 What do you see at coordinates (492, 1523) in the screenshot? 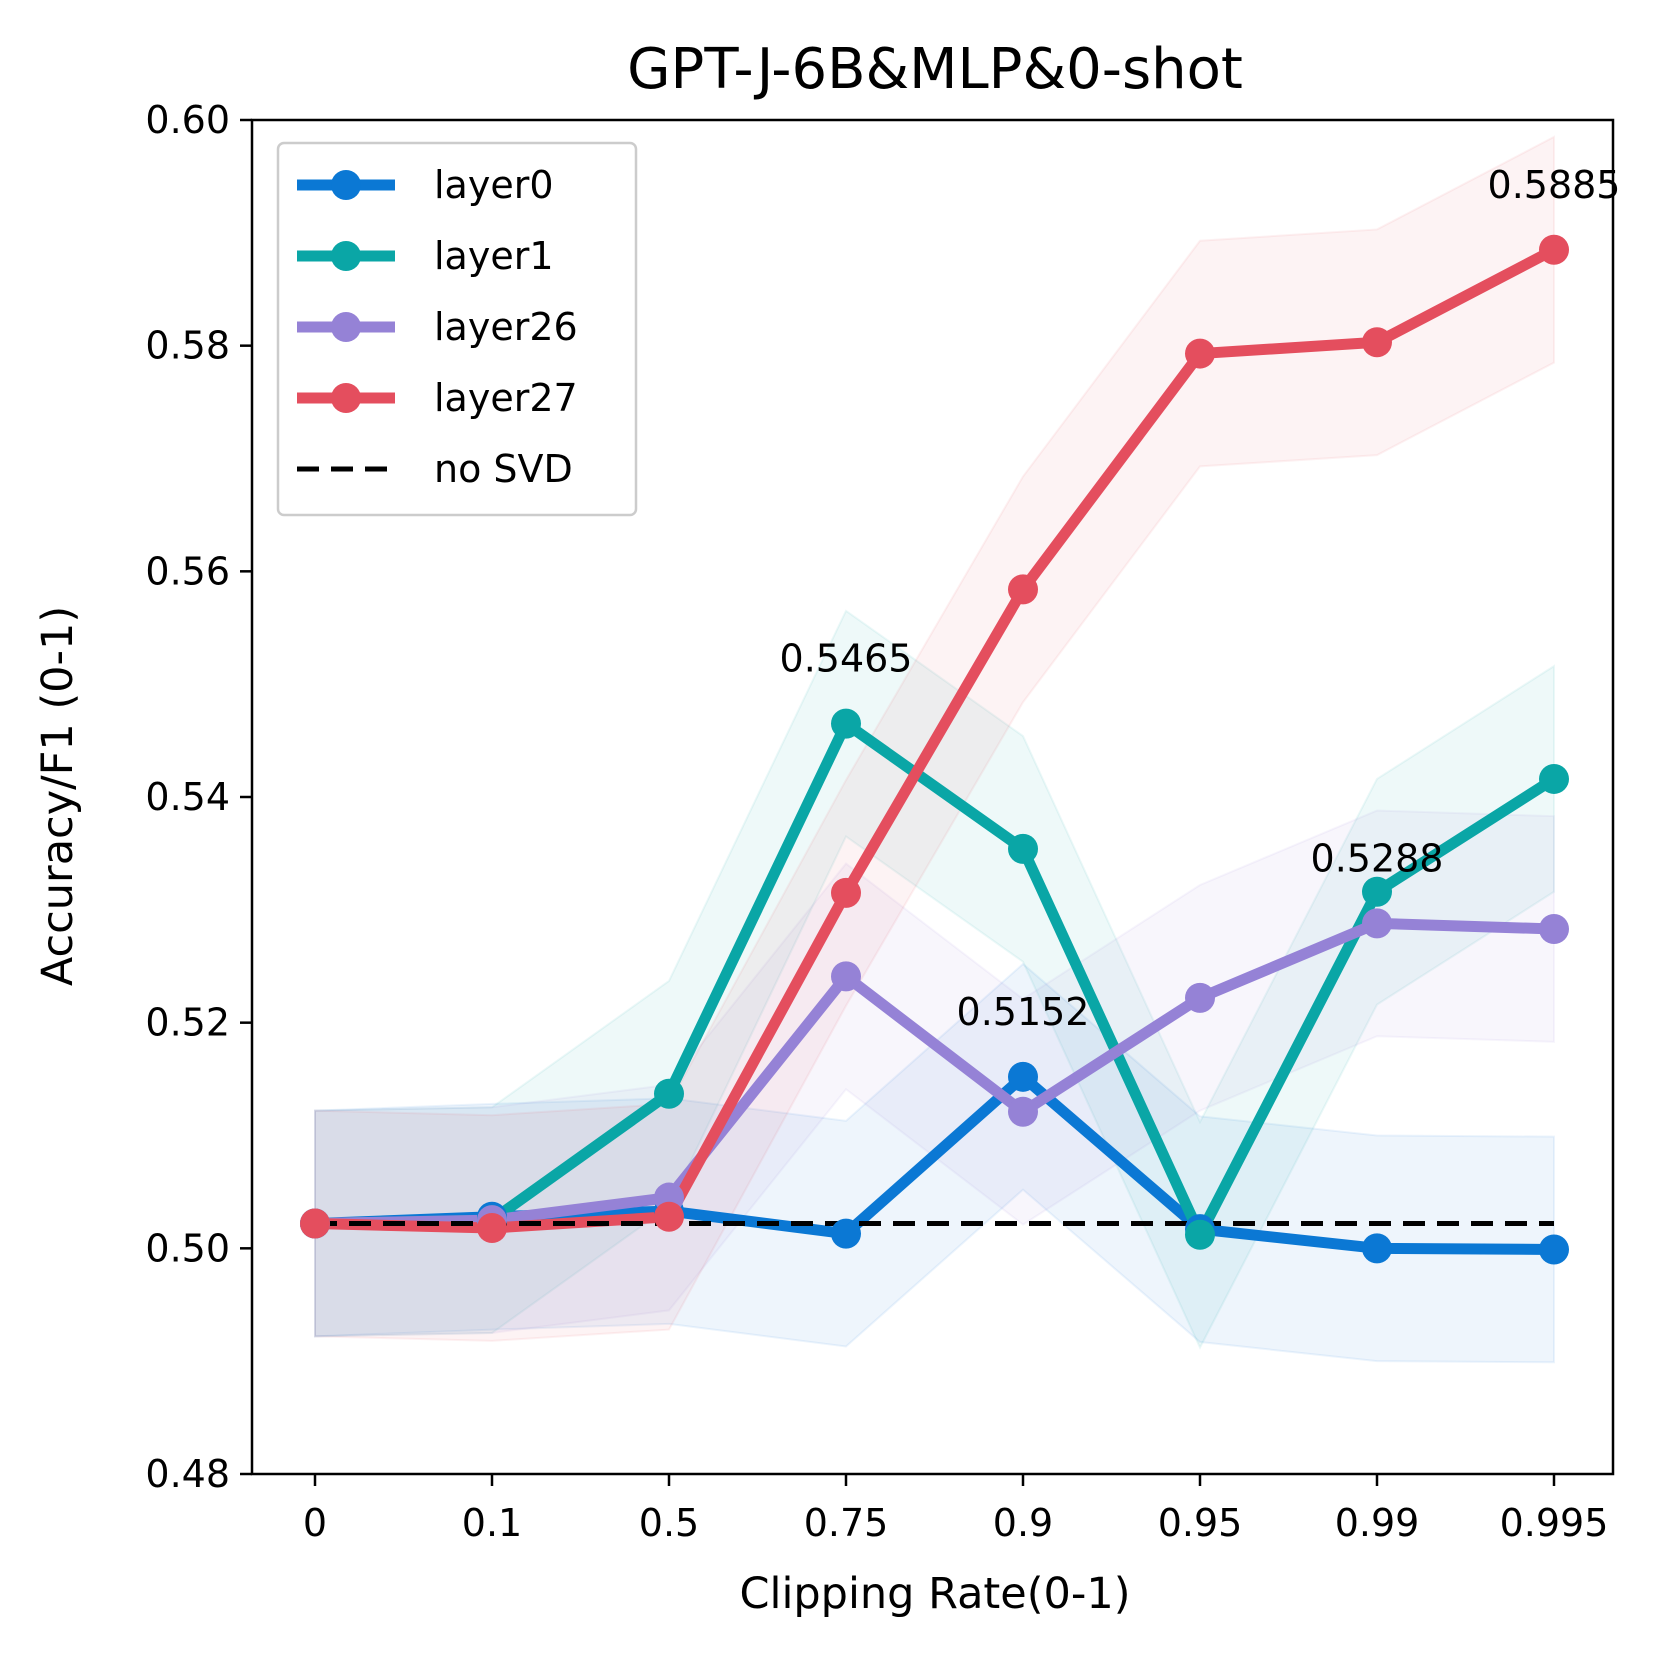
I see `x-tick-label: 0.1` at bounding box center [492, 1523].